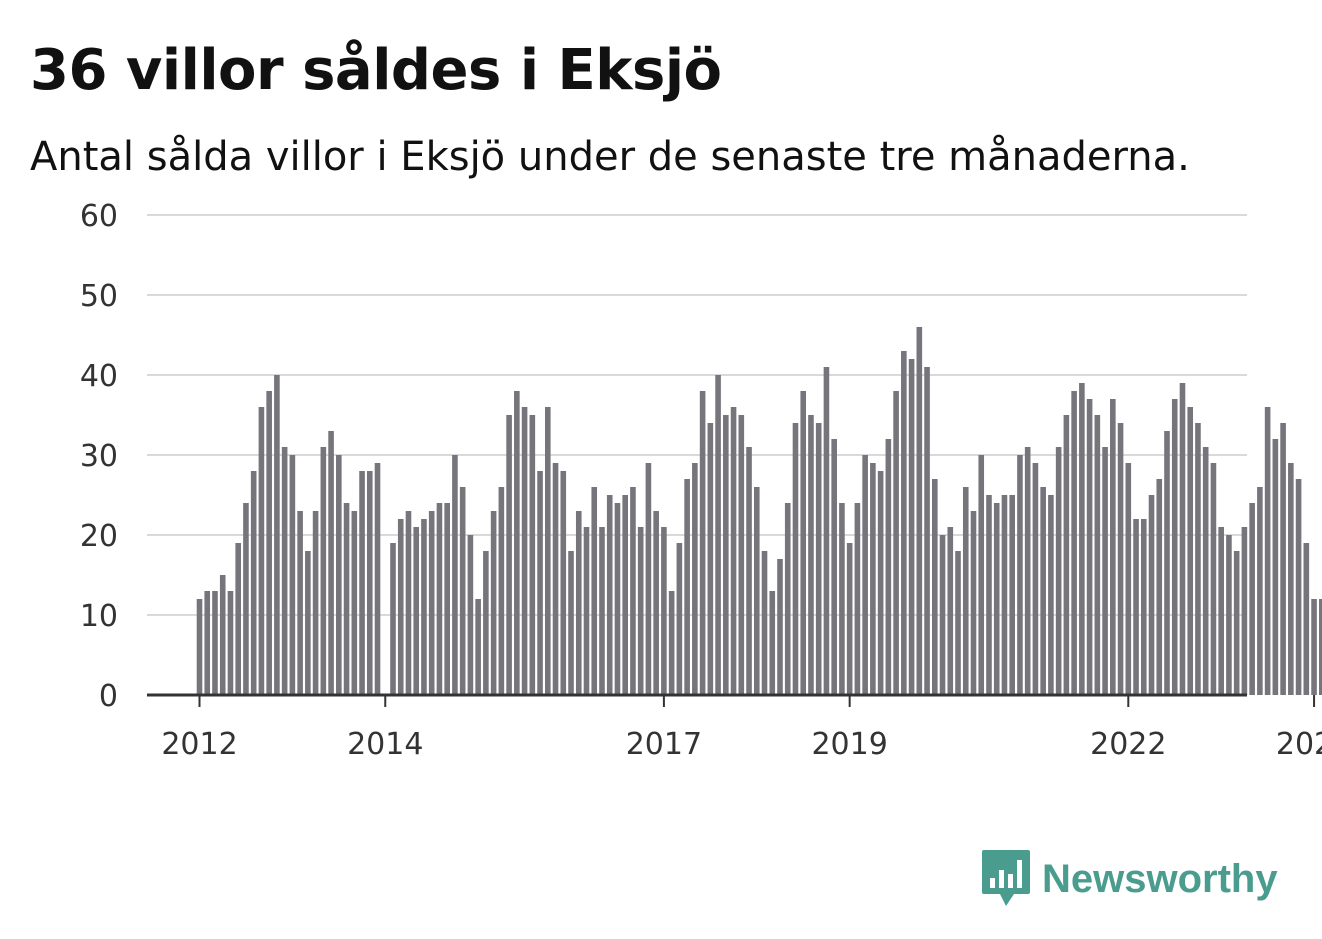 The height and width of the screenshot is (939, 1322). I want to click on y-tick-label: 50, so click(99, 296).